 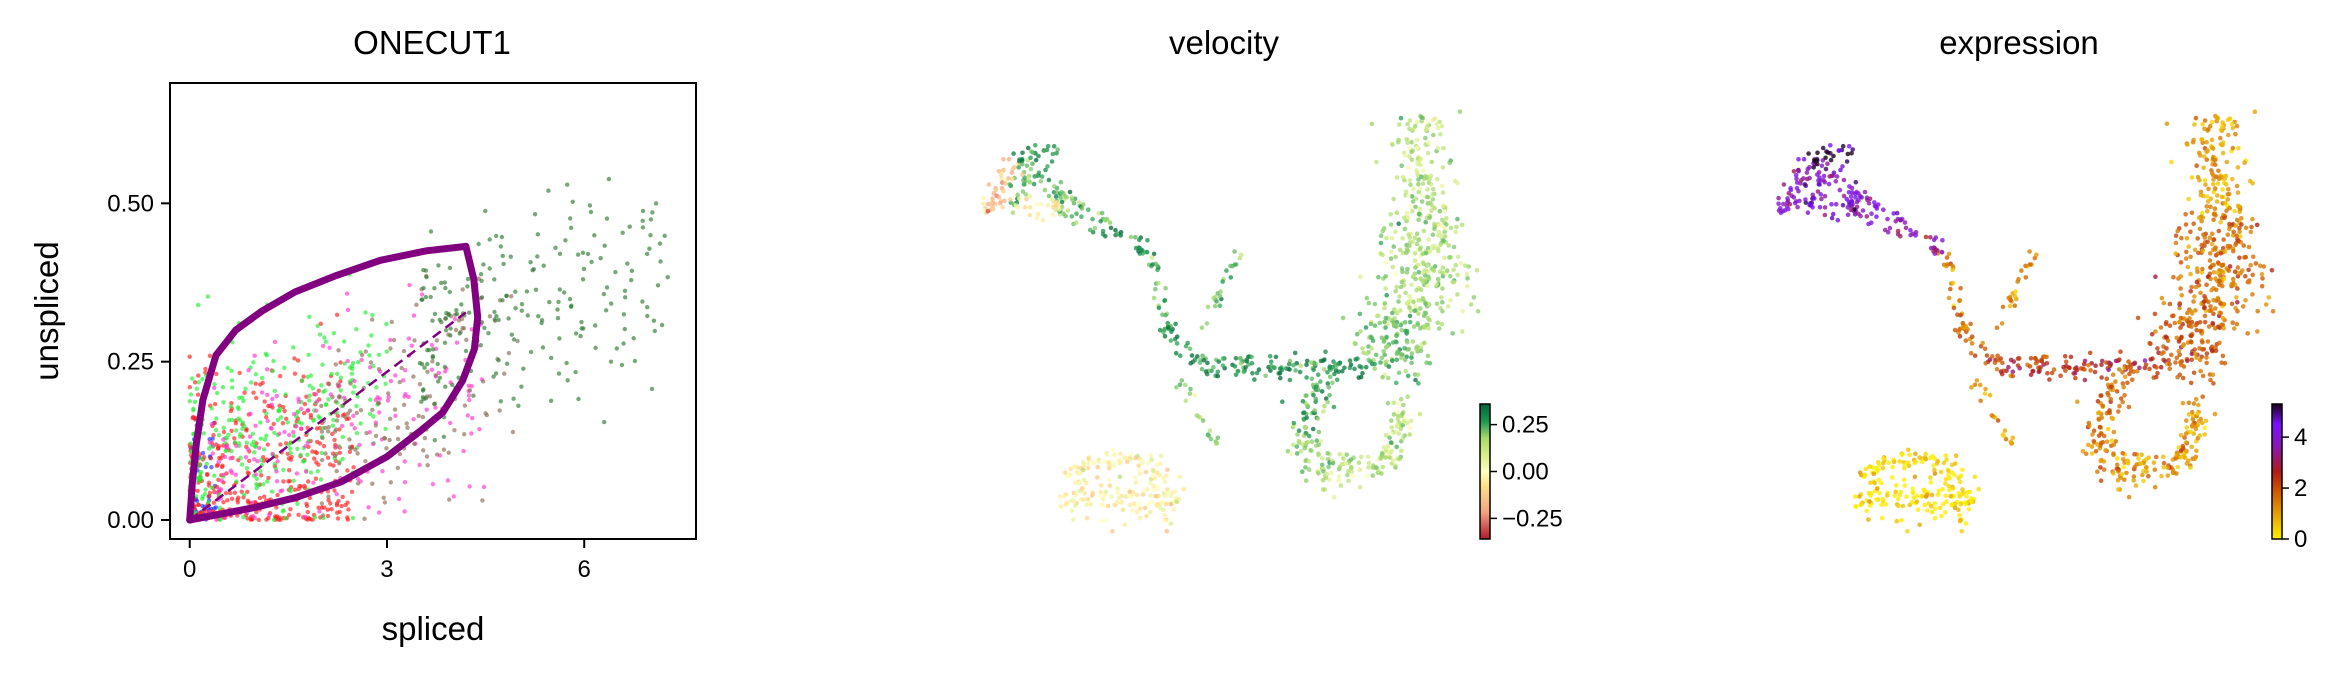 What do you see at coordinates (428, 349) in the screenshot?
I see `panel1-points` at bounding box center [428, 349].